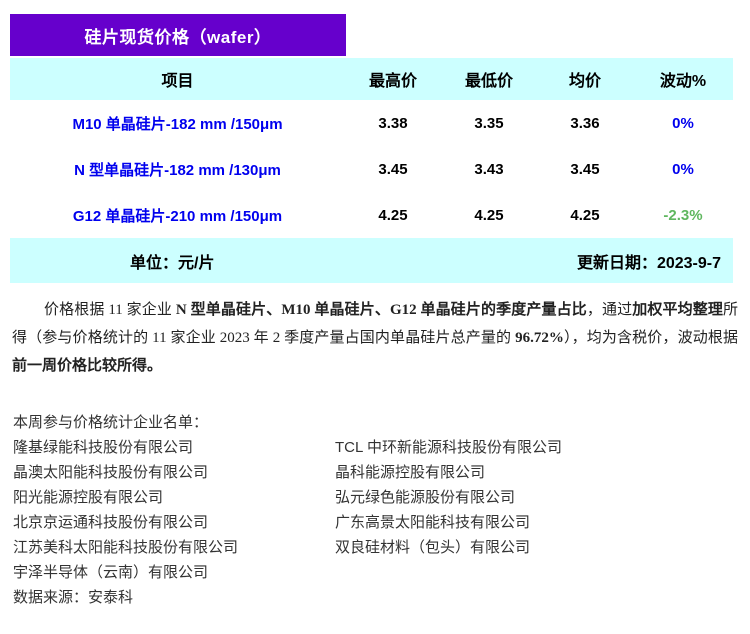 The image size is (750, 634). What do you see at coordinates (111, 522) in the screenshot?
I see `company-name: 北京京运通科技股份有限公司` at bounding box center [111, 522].